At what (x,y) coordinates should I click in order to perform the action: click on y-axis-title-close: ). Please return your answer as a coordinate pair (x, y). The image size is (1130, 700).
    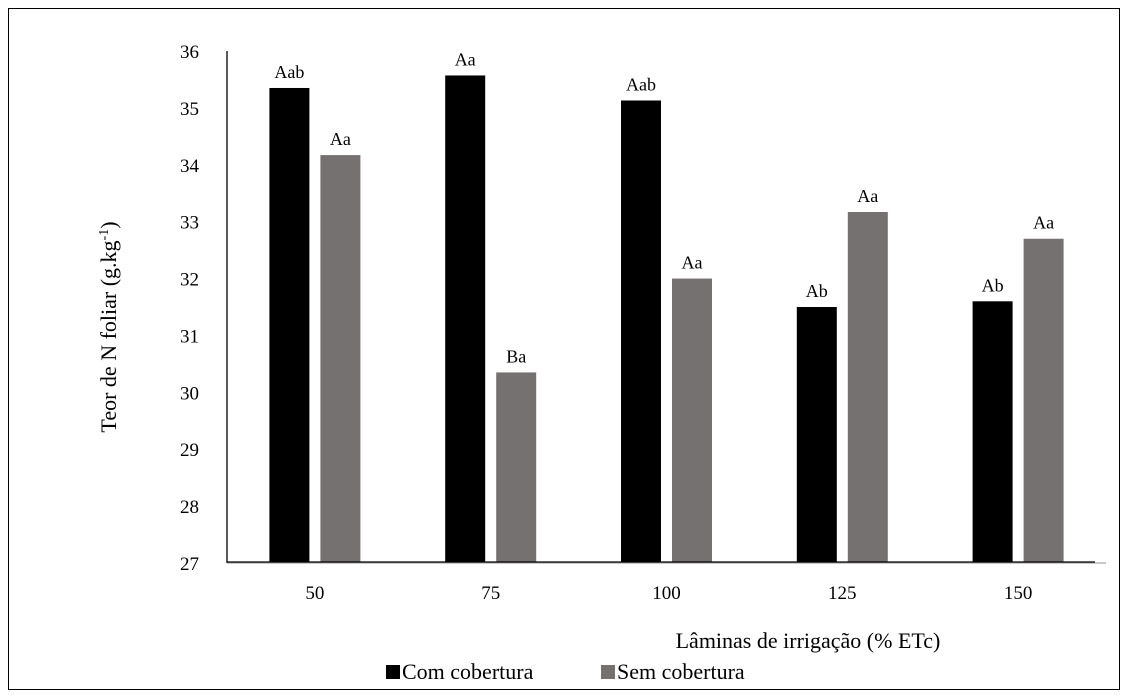
    Looking at the image, I should click on (108, 224).